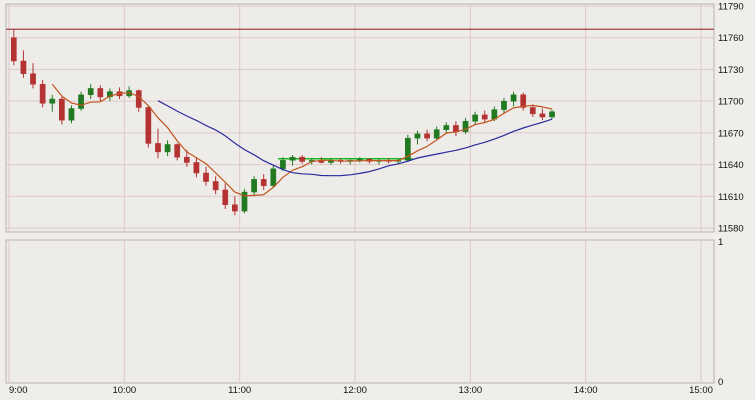  Describe the element at coordinates (720, 242) in the screenshot. I see `sub-axis-label: 1` at that location.